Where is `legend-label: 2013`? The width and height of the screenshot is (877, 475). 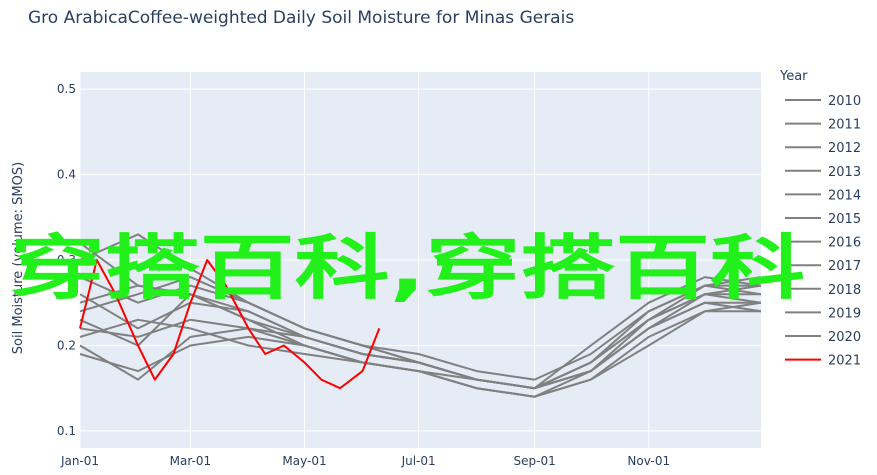 legend-label: 2013 is located at coordinates (844, 172).